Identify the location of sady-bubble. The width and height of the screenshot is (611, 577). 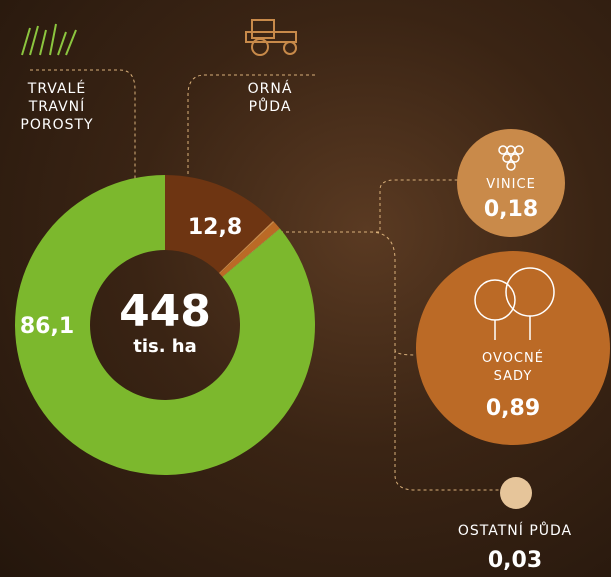
(513, 348).